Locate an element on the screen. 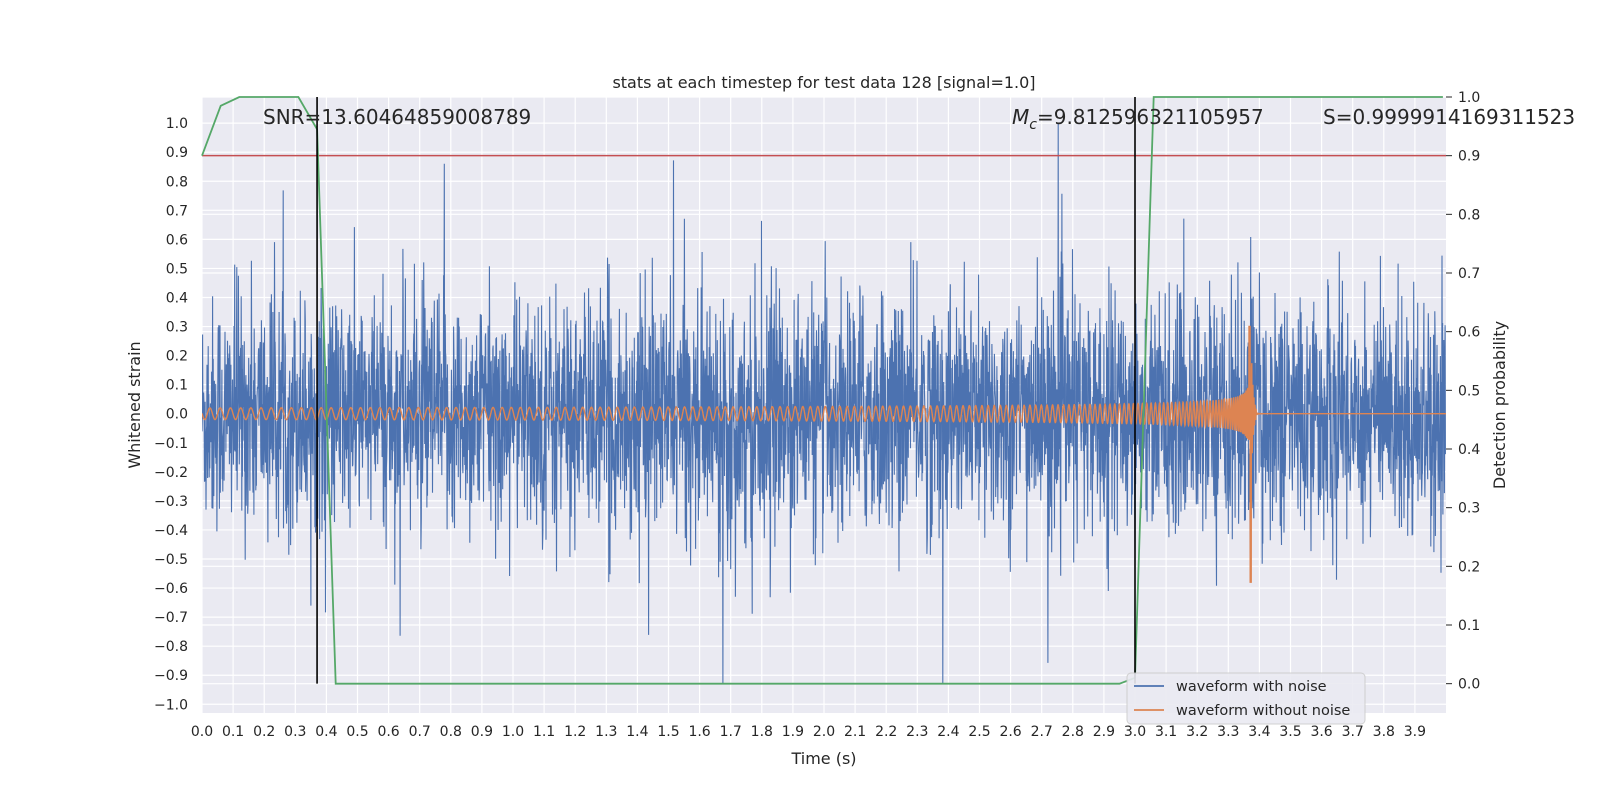 This screenshot has height=804, width=1600. x-tick-label: 0.5 is located at coordinates (357, 732).